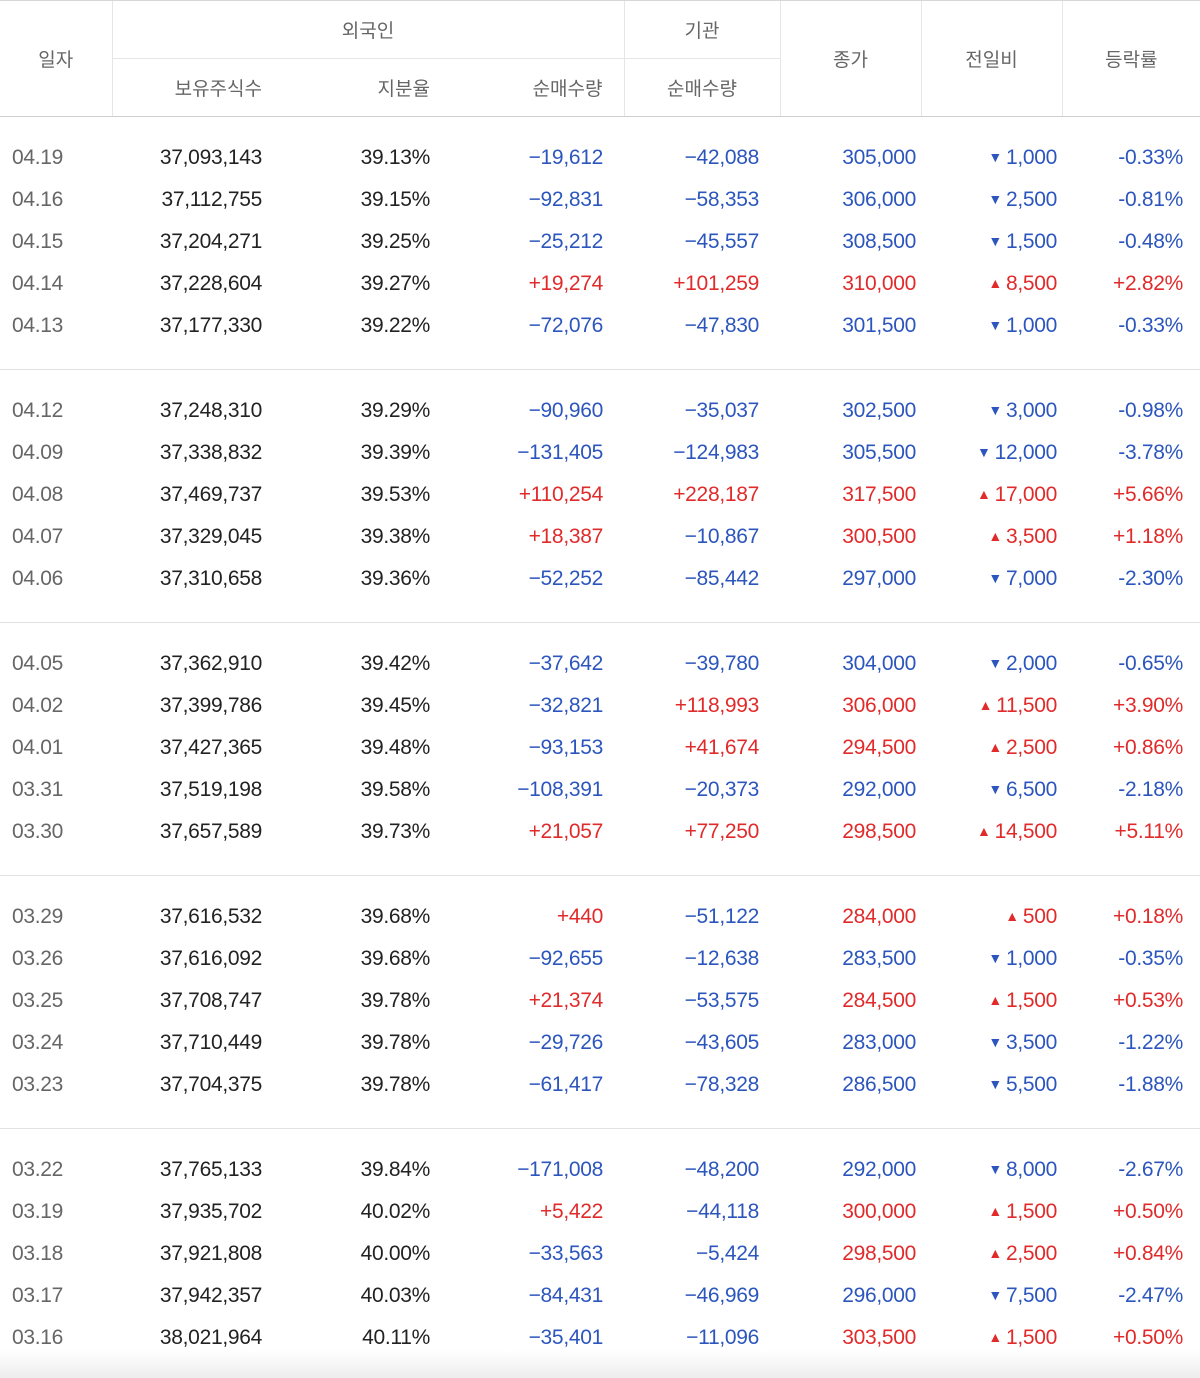 This screenshot has width=1200, height=1378. I want to click on cell-holdings: 37,338,832, so click(210, 452).